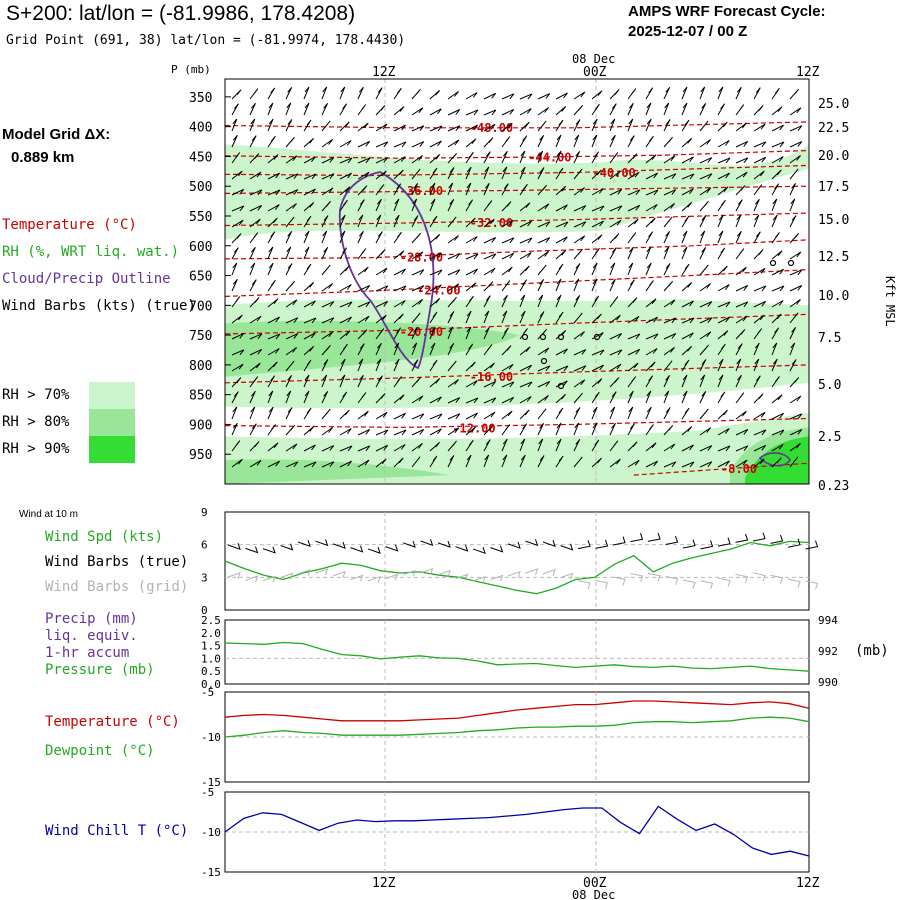 The width and height of the screenshot is (900, 900). What do you see at coordinates (104, 537) in the screenshot?
I see `legend-wind-speed: Wind Spd (kts)` at bounding box center [104, 537].